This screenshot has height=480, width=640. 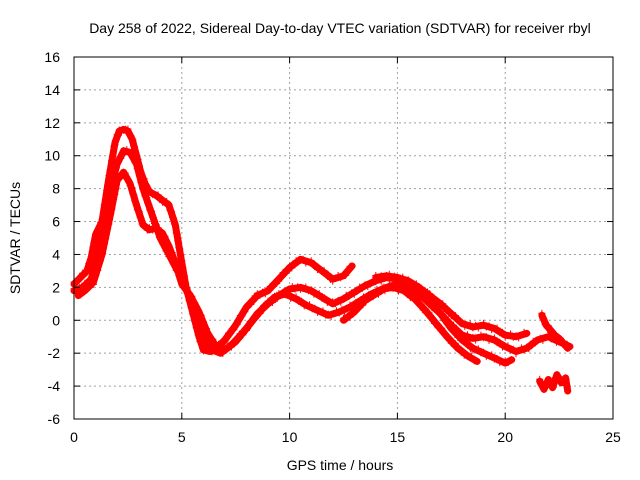 I want to click on y-tick-label: 16, so click(x=52, y=57).